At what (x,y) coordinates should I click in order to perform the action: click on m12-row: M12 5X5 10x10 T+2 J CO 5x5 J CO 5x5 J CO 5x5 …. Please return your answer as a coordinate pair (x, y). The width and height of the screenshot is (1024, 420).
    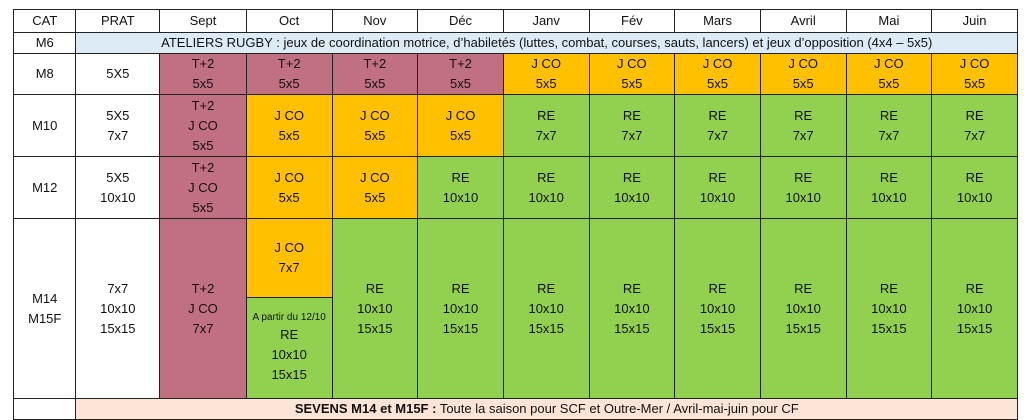
    Looking at the image, I should click on (515, 187).